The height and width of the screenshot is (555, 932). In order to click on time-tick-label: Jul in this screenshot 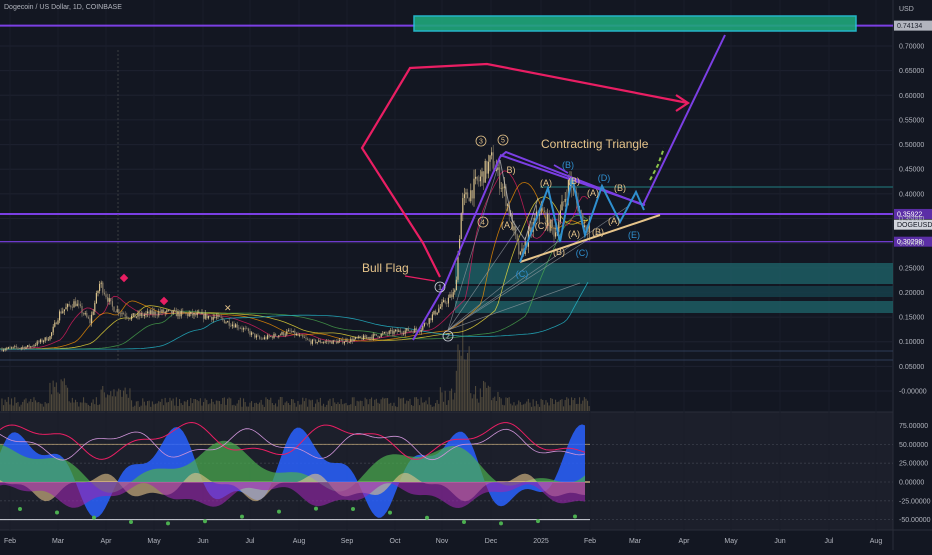, I will do `click(829, 541)`.